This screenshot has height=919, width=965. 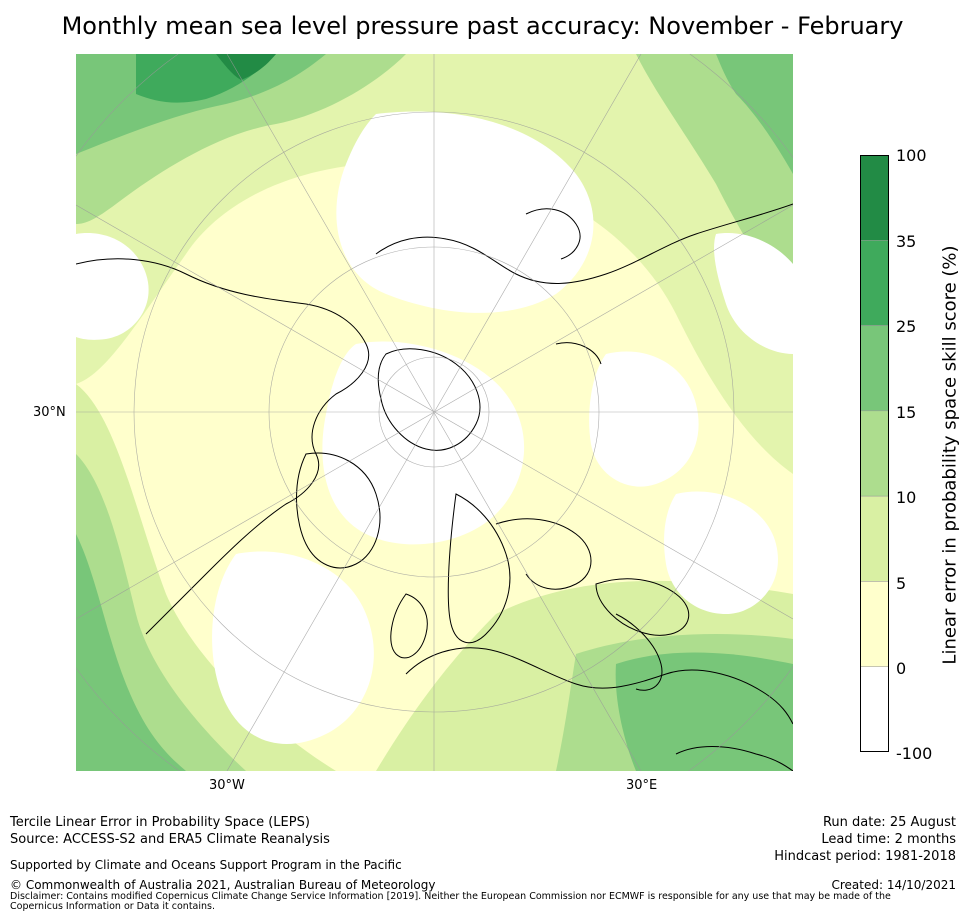 I want to click on lead-time: Lead time: 2 months, so click(x=888, y=839).